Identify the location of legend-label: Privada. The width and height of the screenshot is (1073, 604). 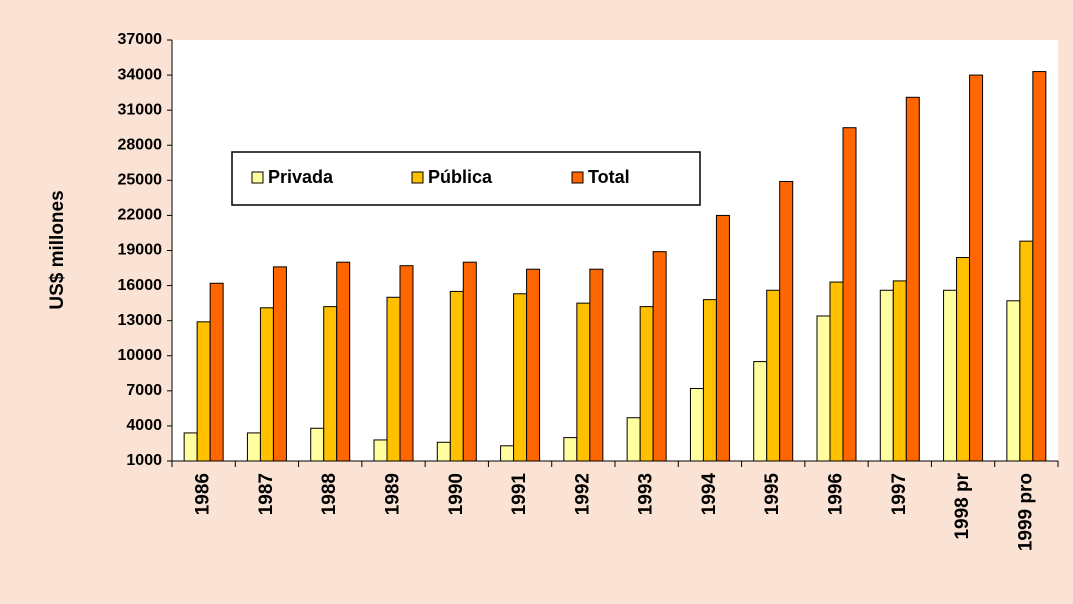
(301, 177).